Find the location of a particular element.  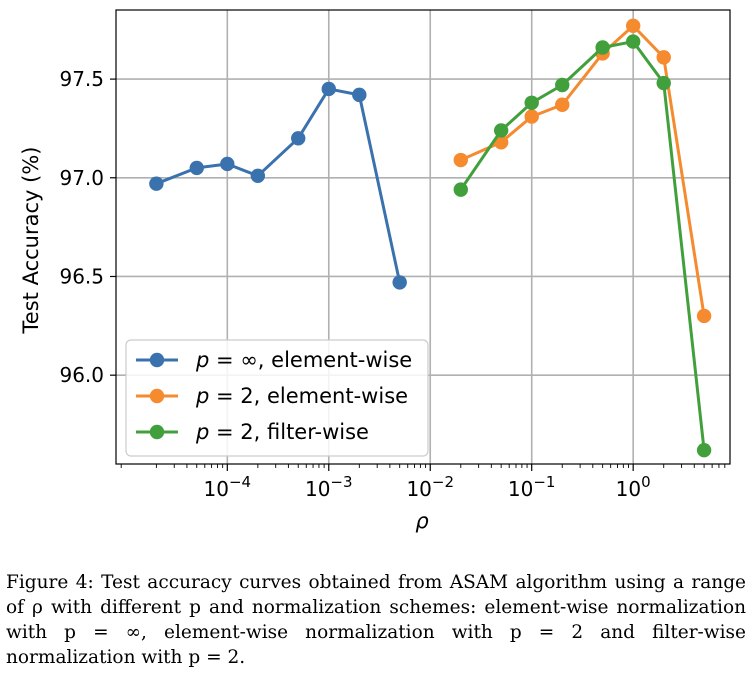

y-axis-label: Test Accuracy (%) is located at coordinates (31, 241).